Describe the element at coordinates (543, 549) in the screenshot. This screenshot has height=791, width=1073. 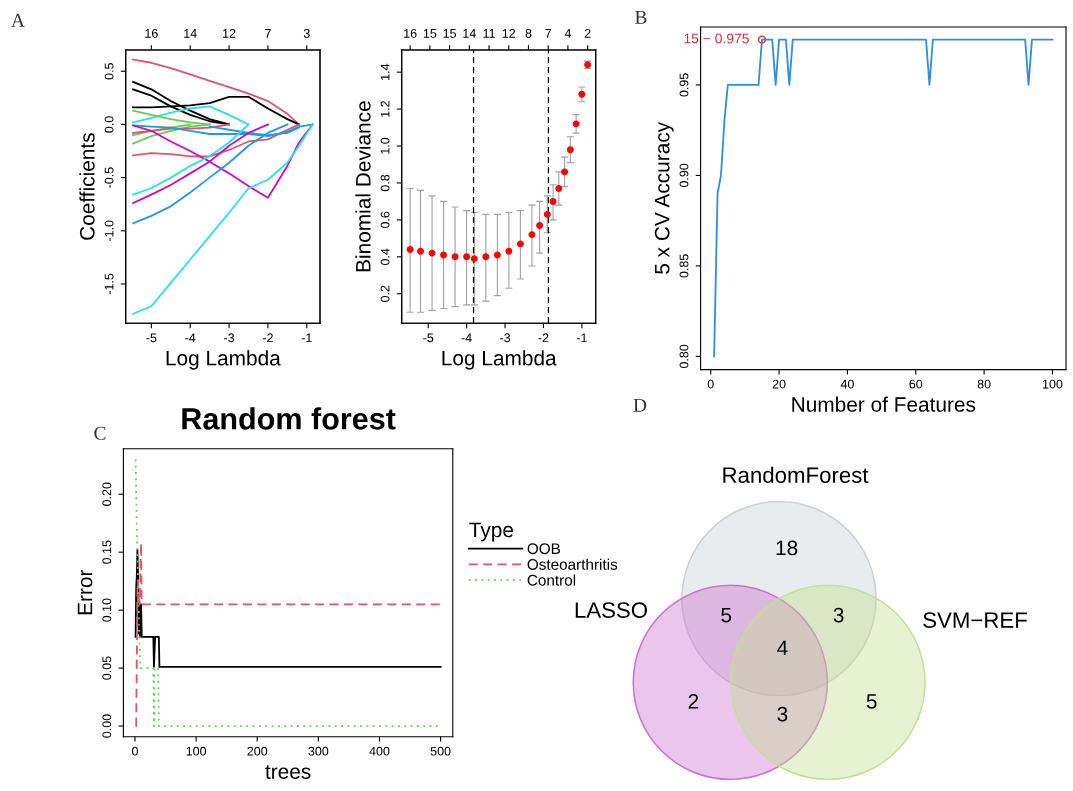
I see `legend-label: OOB` at that location.